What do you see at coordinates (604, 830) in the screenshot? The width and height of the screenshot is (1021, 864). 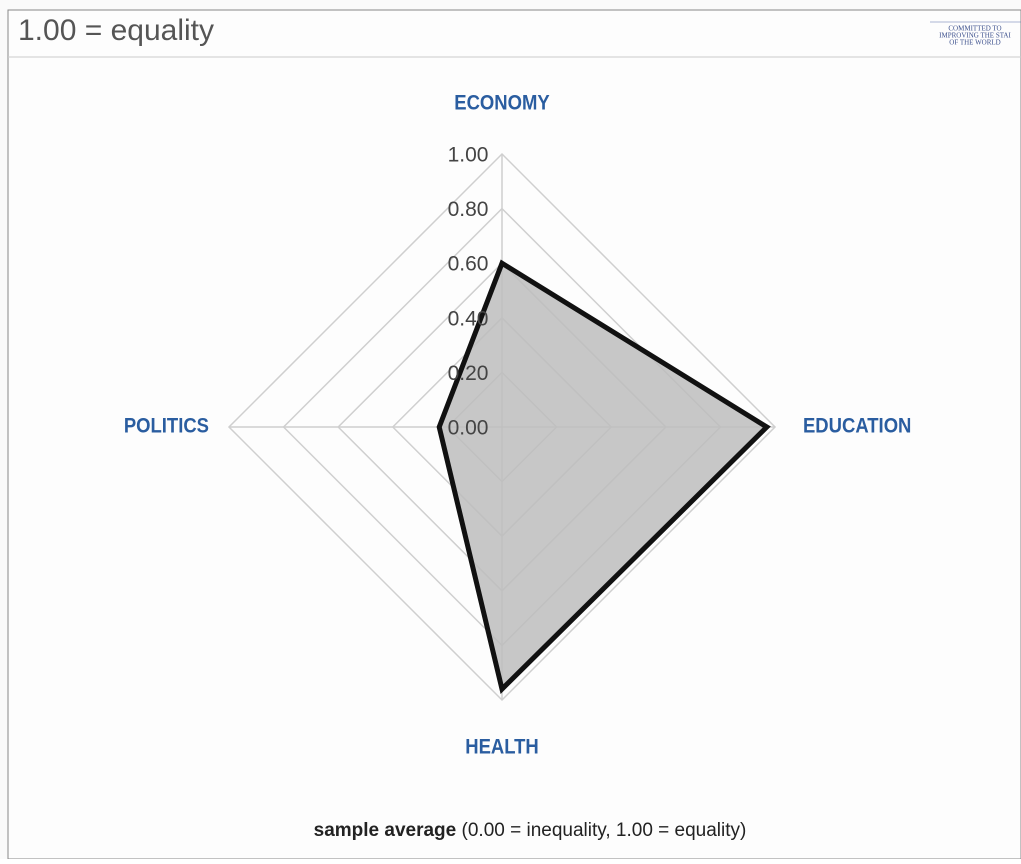 I see `caption-text: (0.00 = inequality, 1.00 = equality)` at bounding box center [604, 830].